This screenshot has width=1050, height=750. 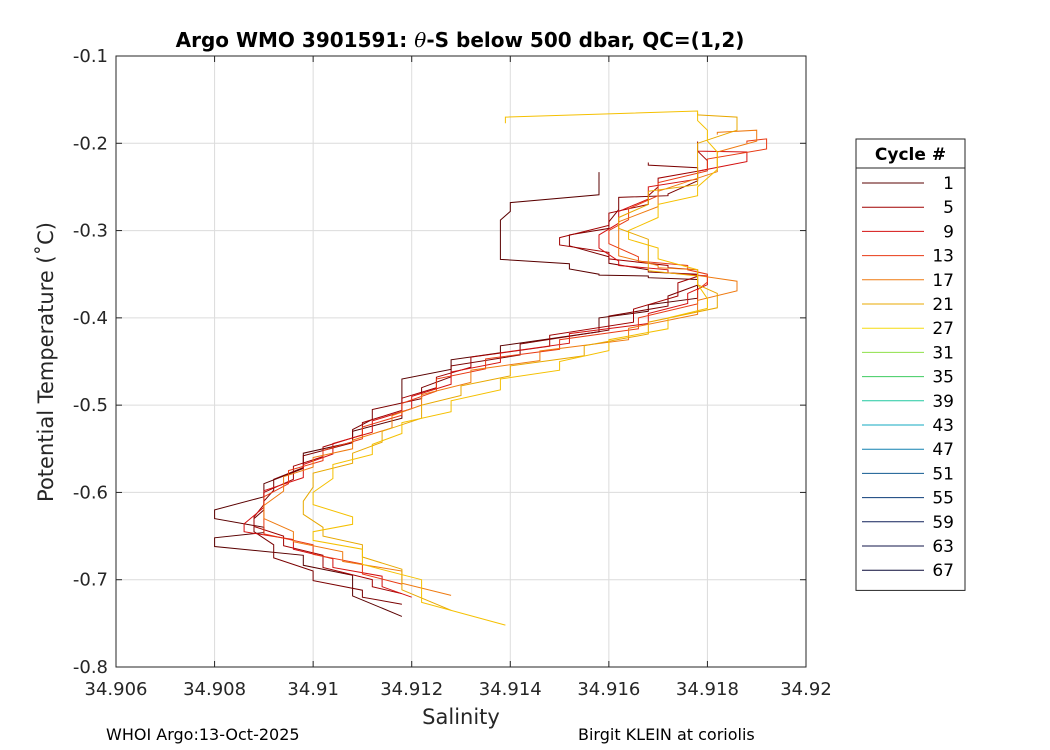 I want to click on legend-box, so click(x=910, y=364).